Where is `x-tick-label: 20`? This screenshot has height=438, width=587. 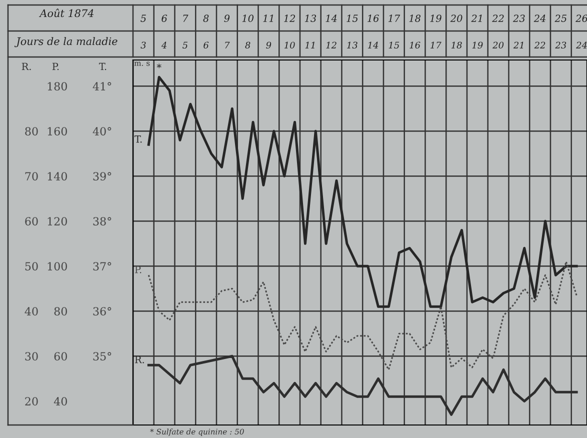 x-tick-label: 20 is located at coordinates (456, 18).